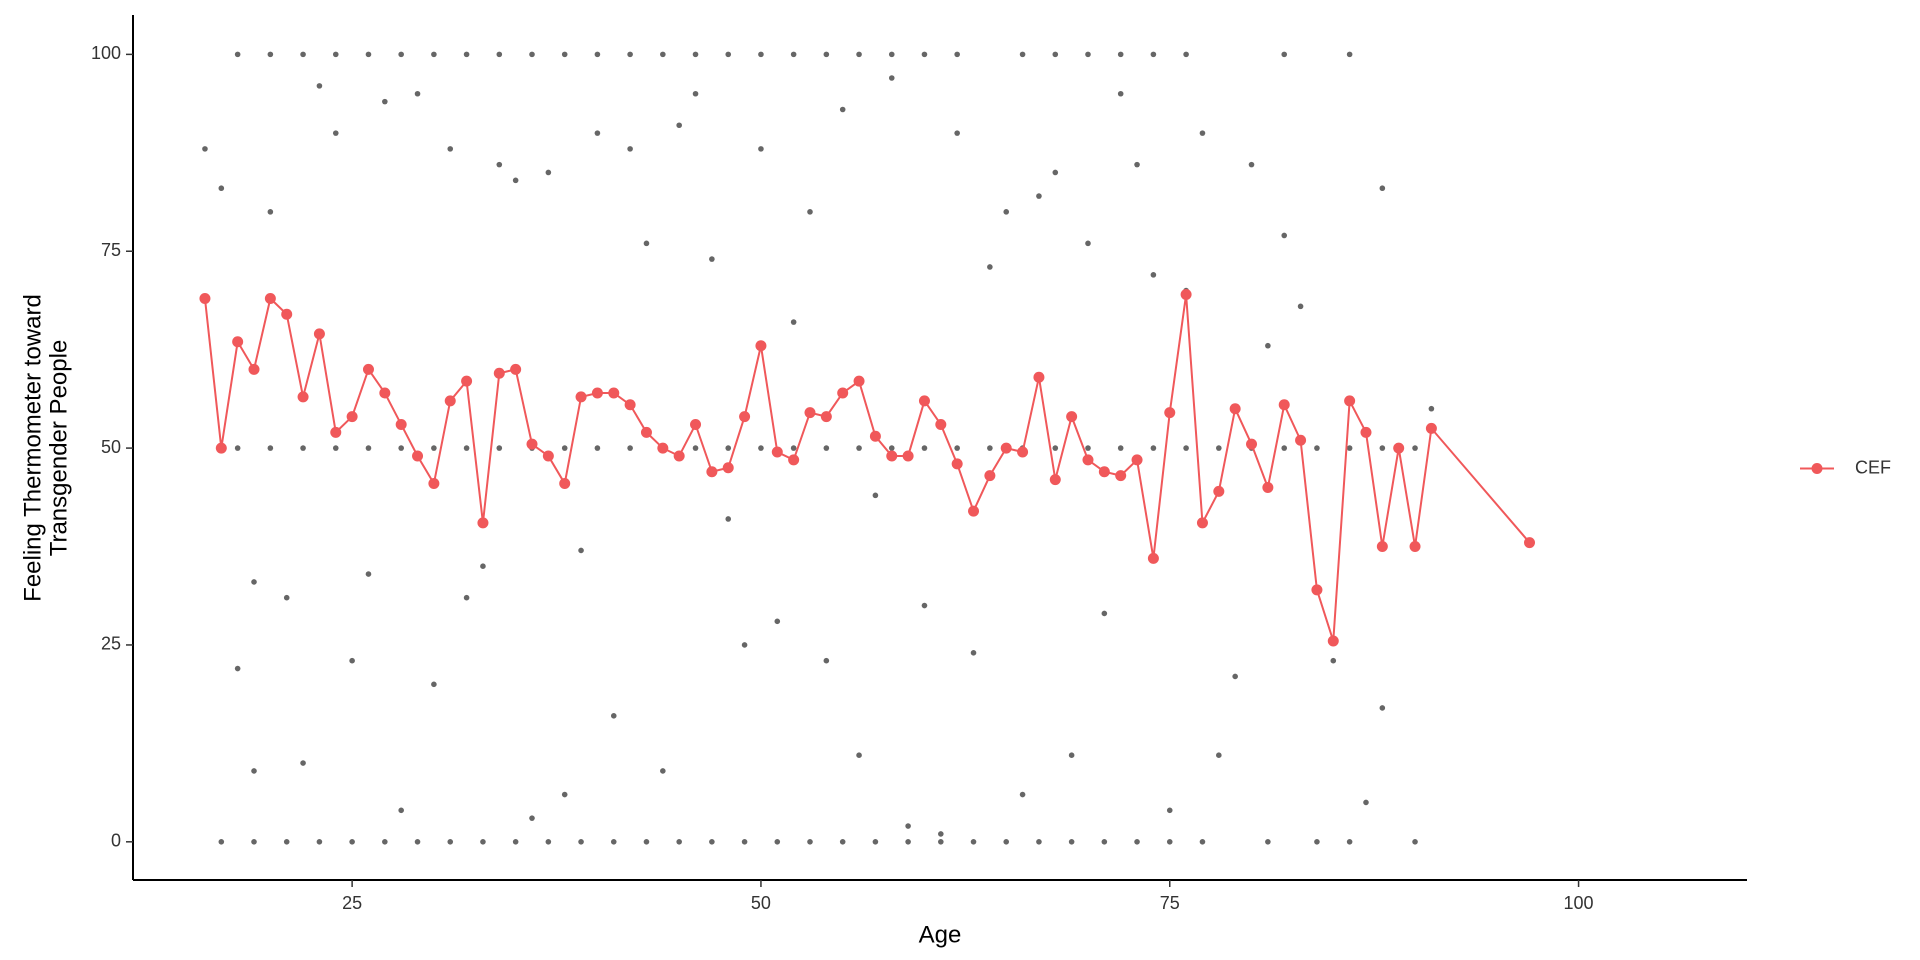 The height and width of the screenshot is (960, 1920). I want to click on y-tick-label: 0, so click(116, 841).